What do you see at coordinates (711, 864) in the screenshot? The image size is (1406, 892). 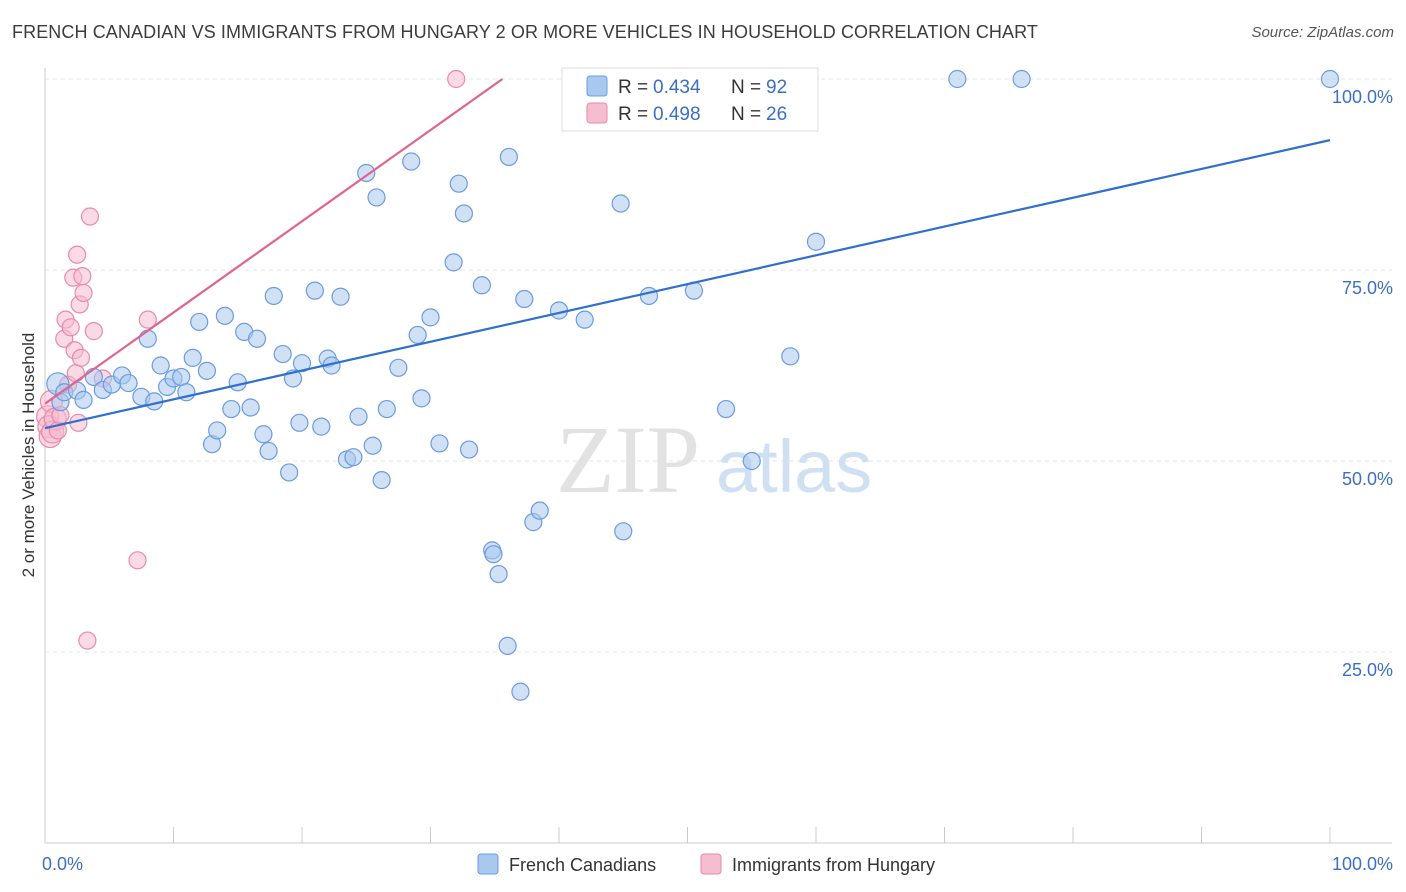 I see `bottom-legend-swatch-immigrants-from-hungary` at bounding box center [711, 864].